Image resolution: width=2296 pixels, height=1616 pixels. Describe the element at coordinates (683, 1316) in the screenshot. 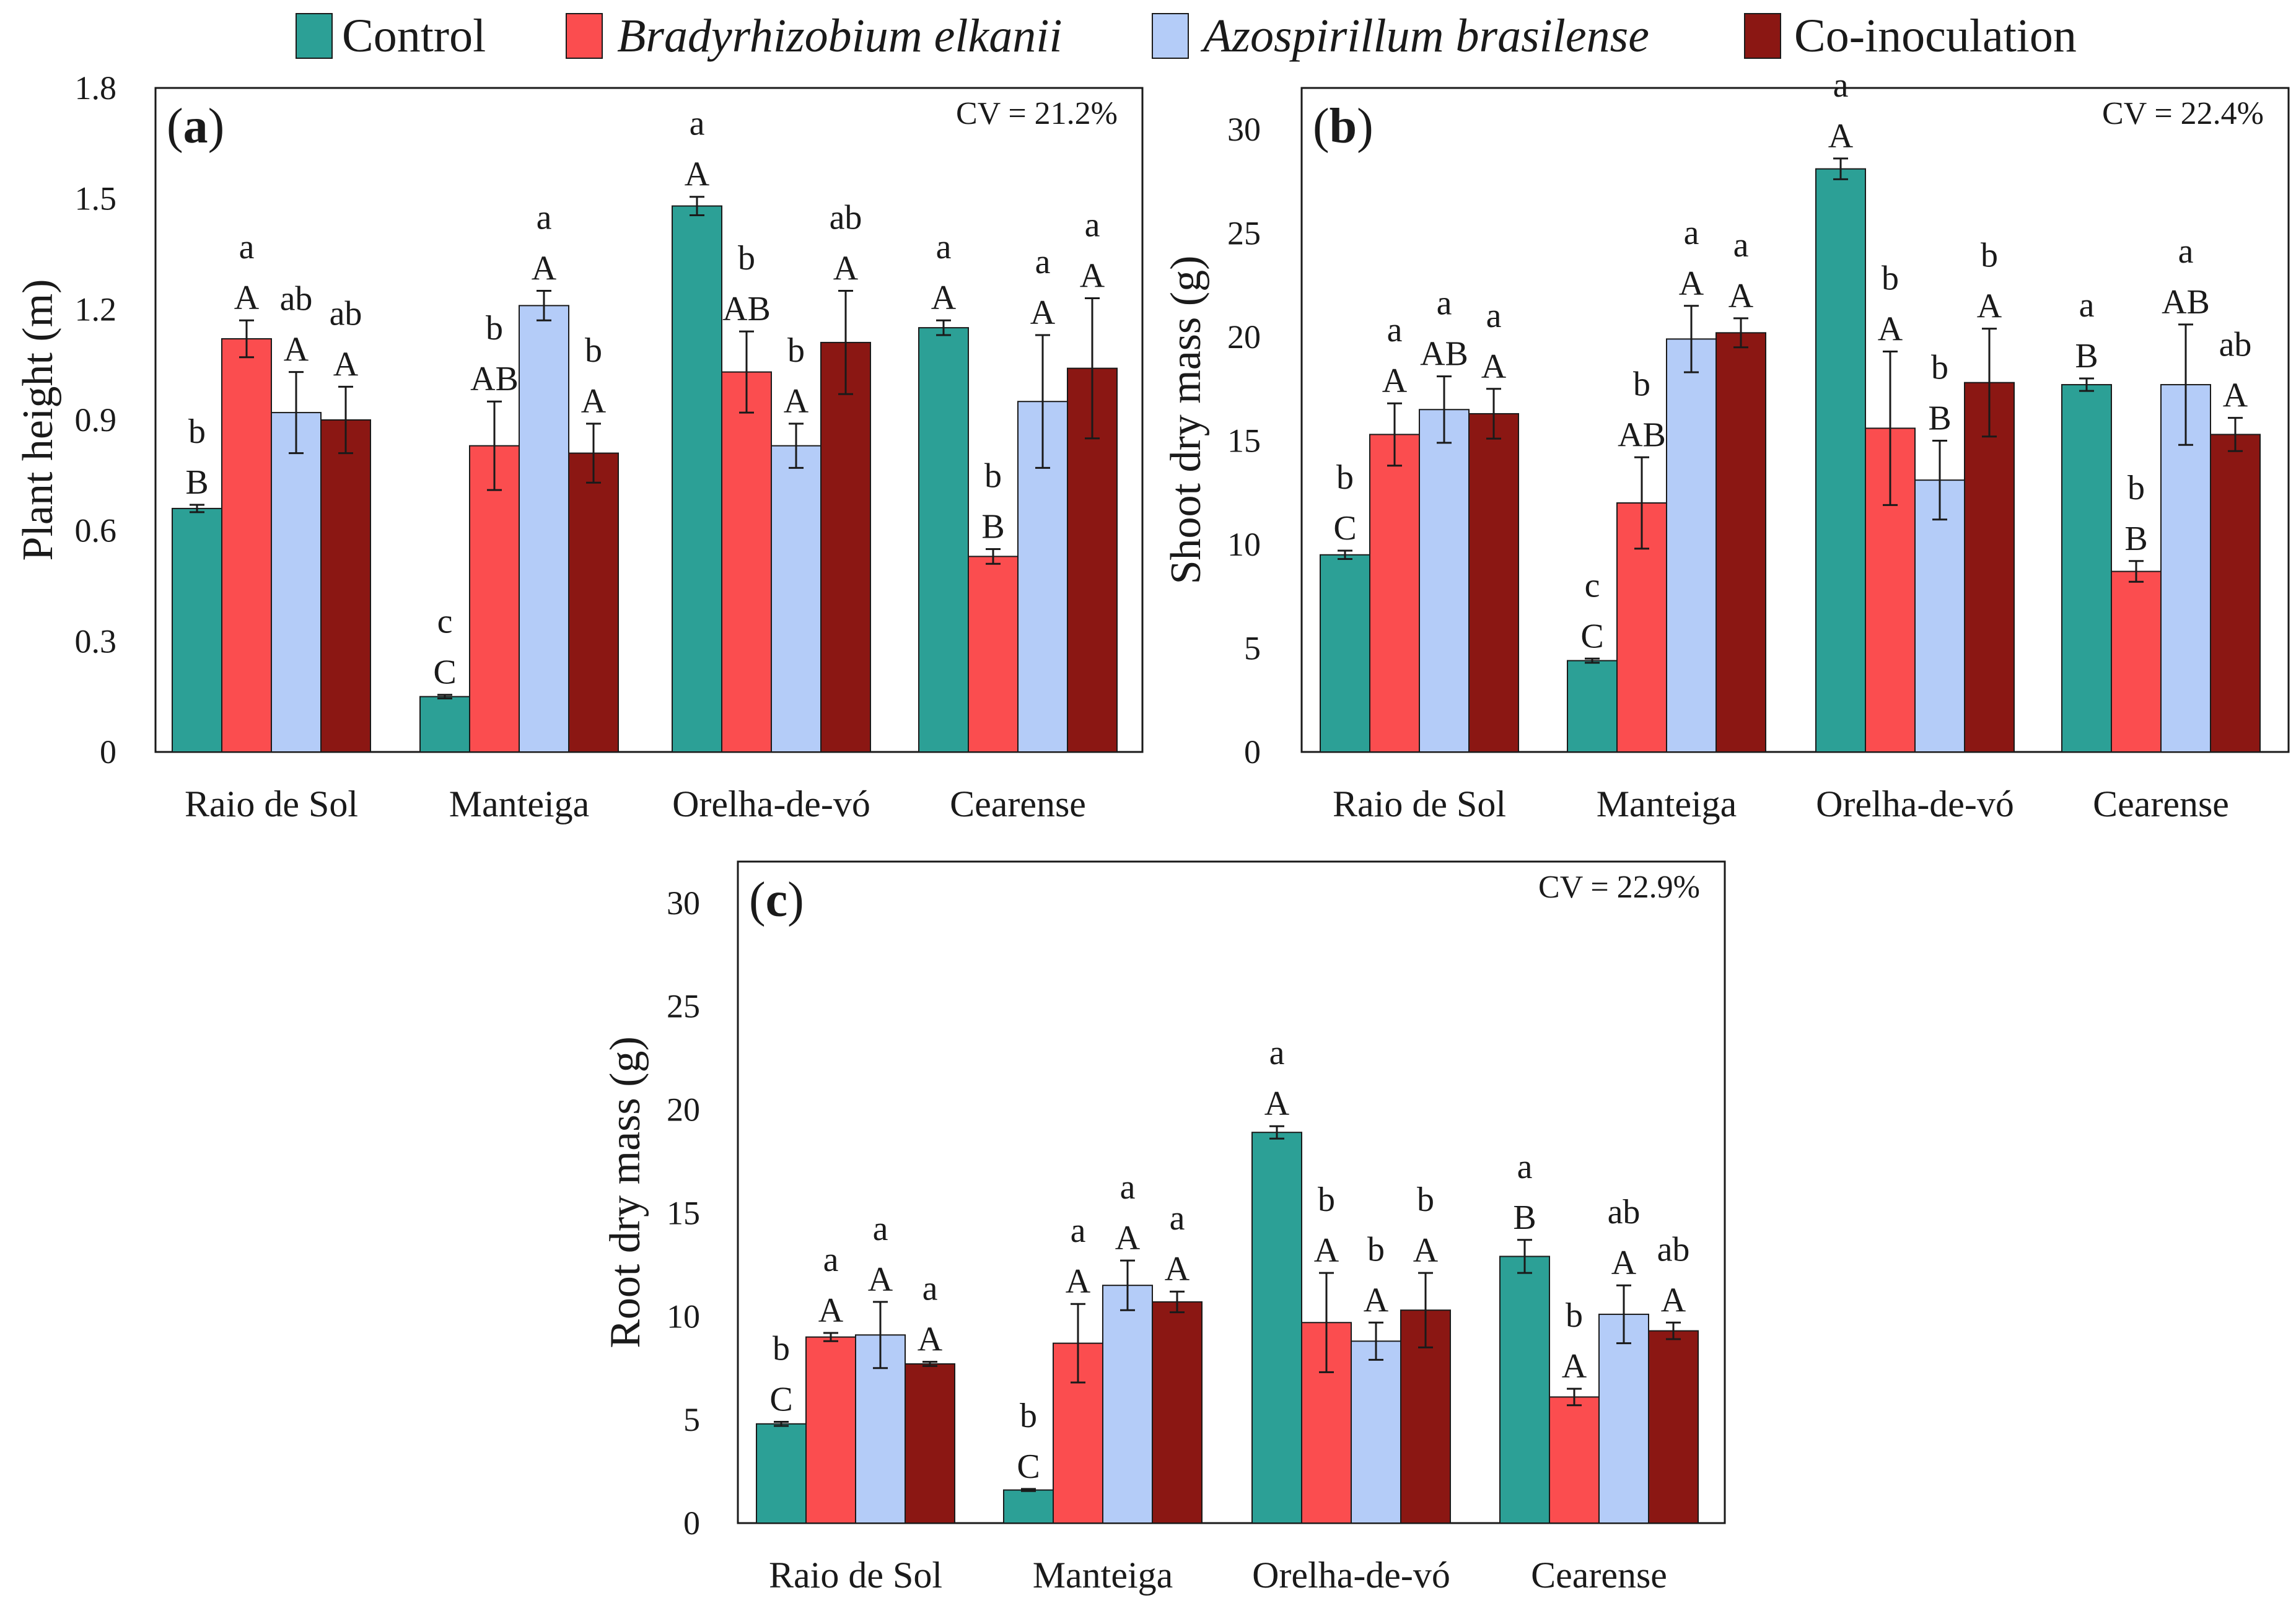

I see `y-tick-label: 10` at that location.